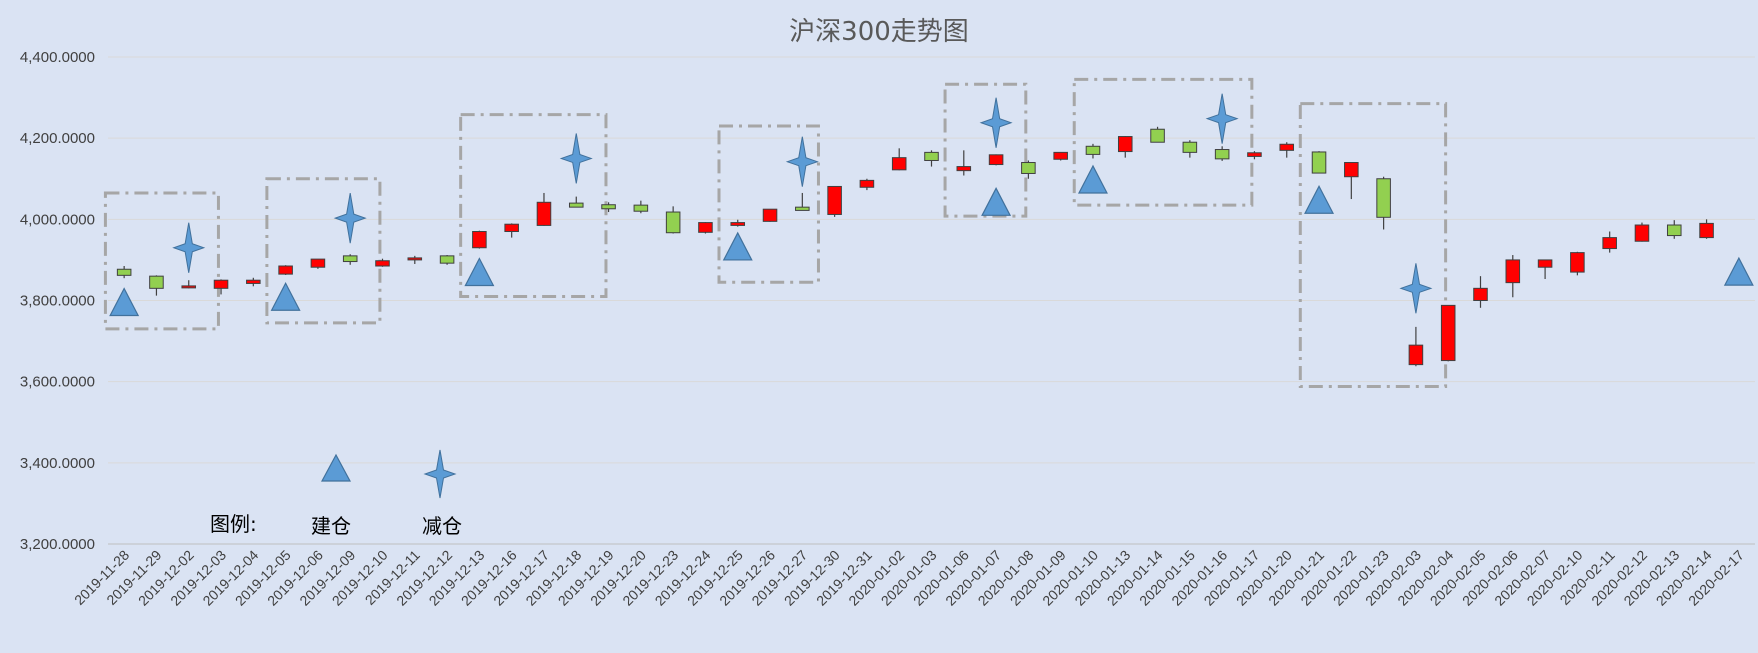  I want to click on y-tick-label: 3,400.0000, so click(57, 463).